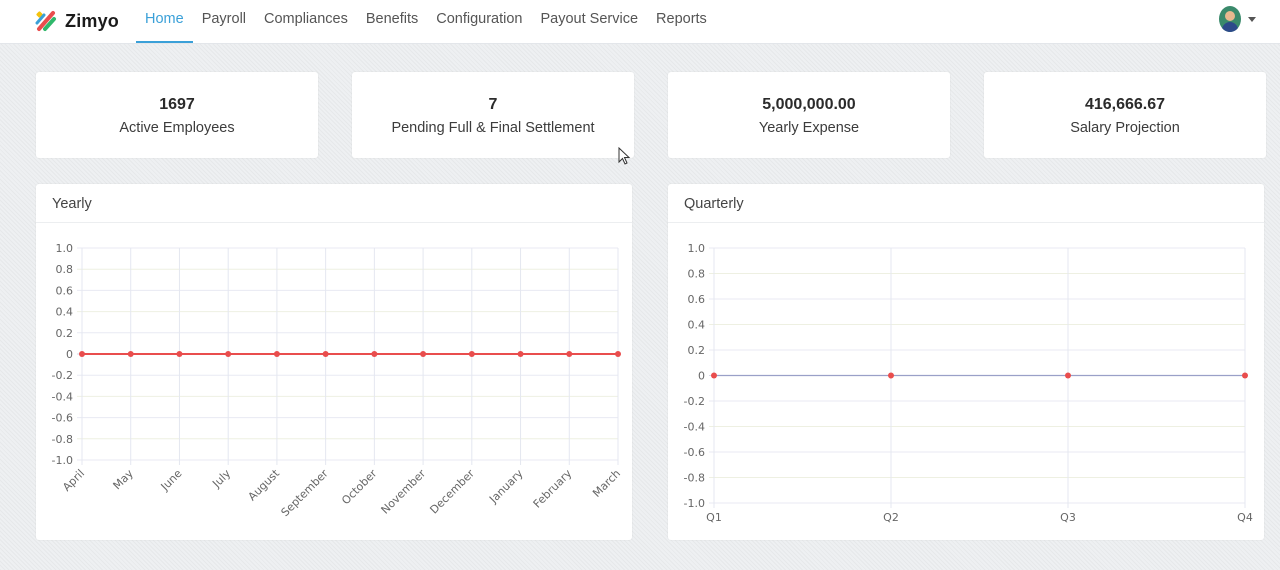  What do you see at coordinates (92, 20) in the screenshot?
I see `app-name: Zimyo` at bounding box center [92, 20].